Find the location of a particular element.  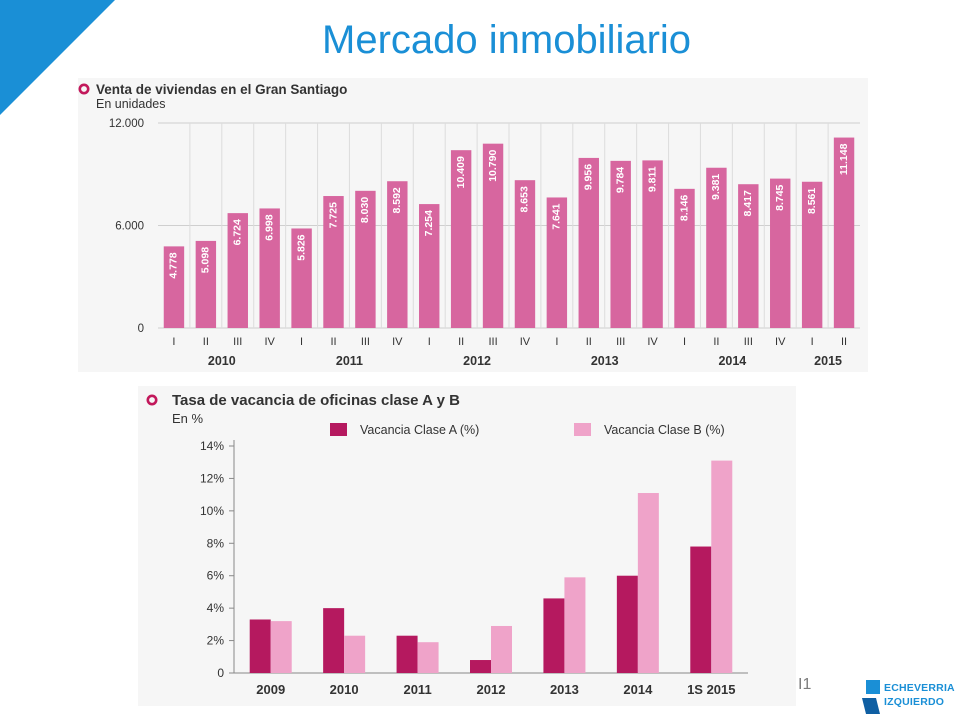

chart1-bar-value-label: 7.254 is located at coordinates (429, 223).